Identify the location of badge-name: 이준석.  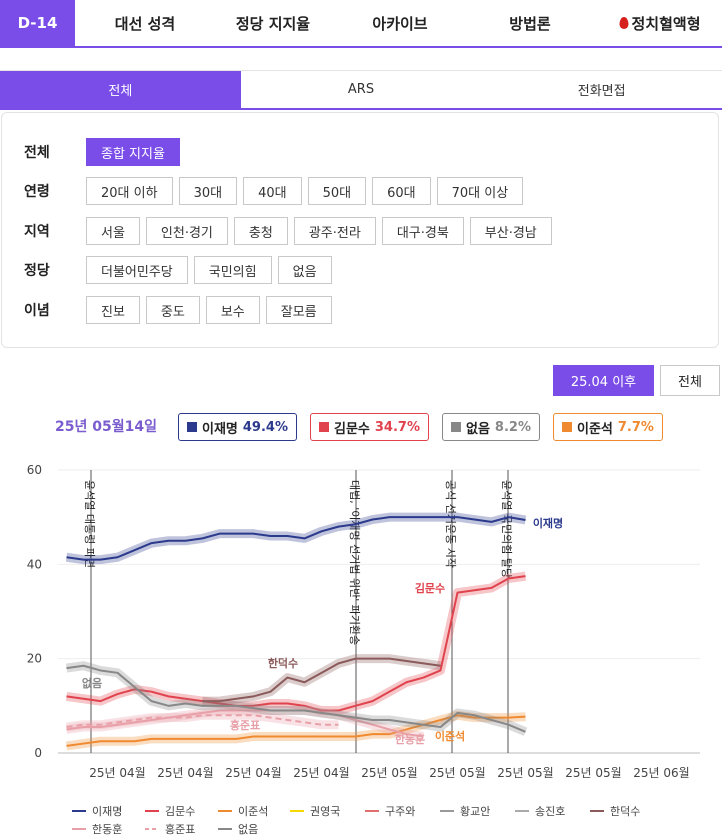
(595, 429).